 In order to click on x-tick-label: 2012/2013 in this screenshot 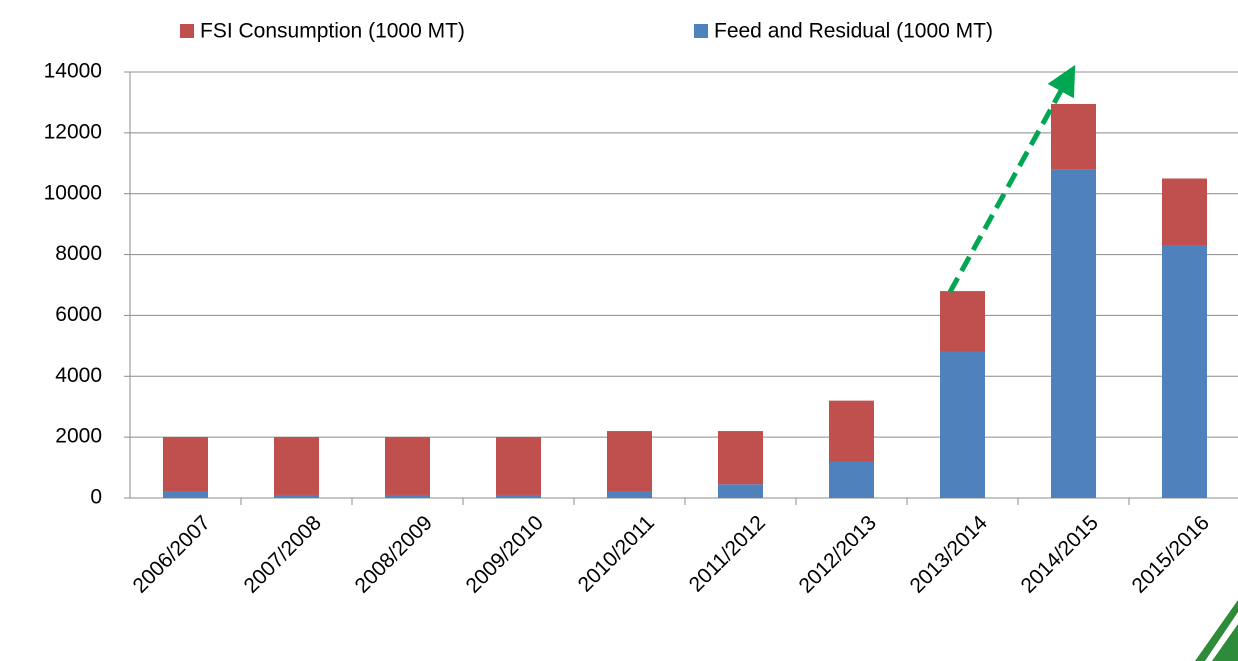, I will do `click(837, 554)`.